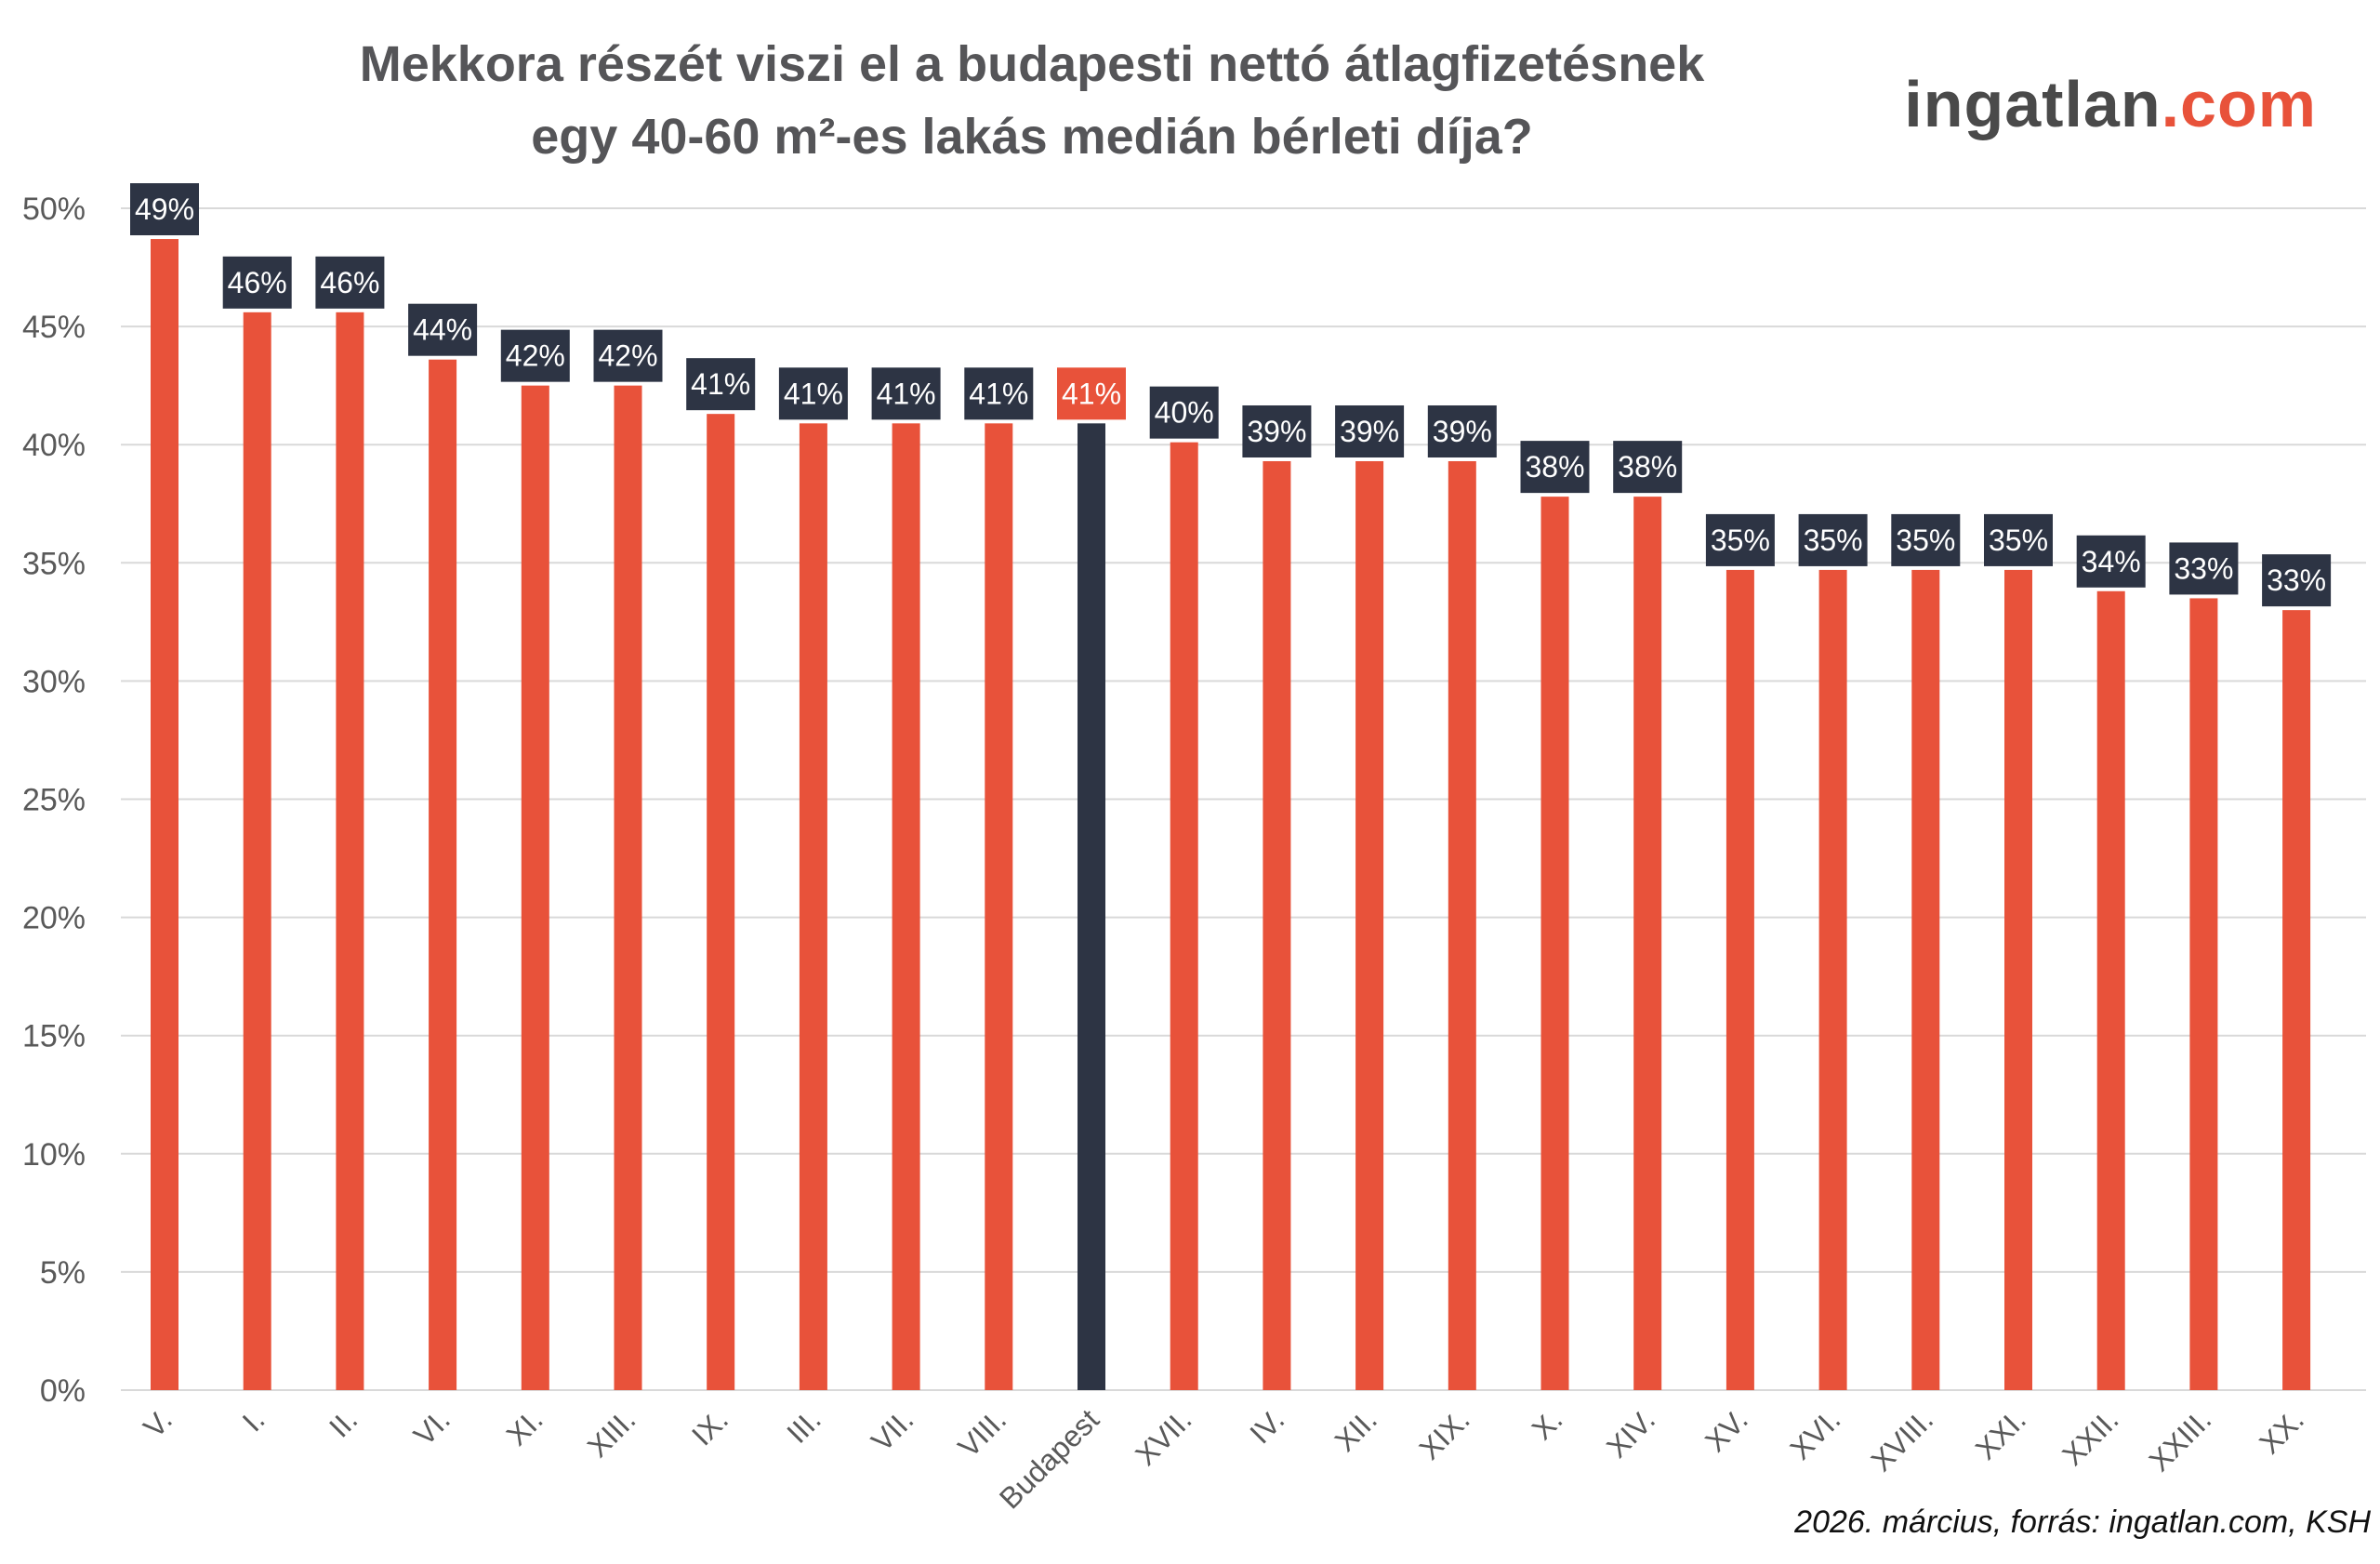 The height and width of the screenshot is (1564, 2380). I want to click on x-tick-label: XVIII., so click(1901, 1440).